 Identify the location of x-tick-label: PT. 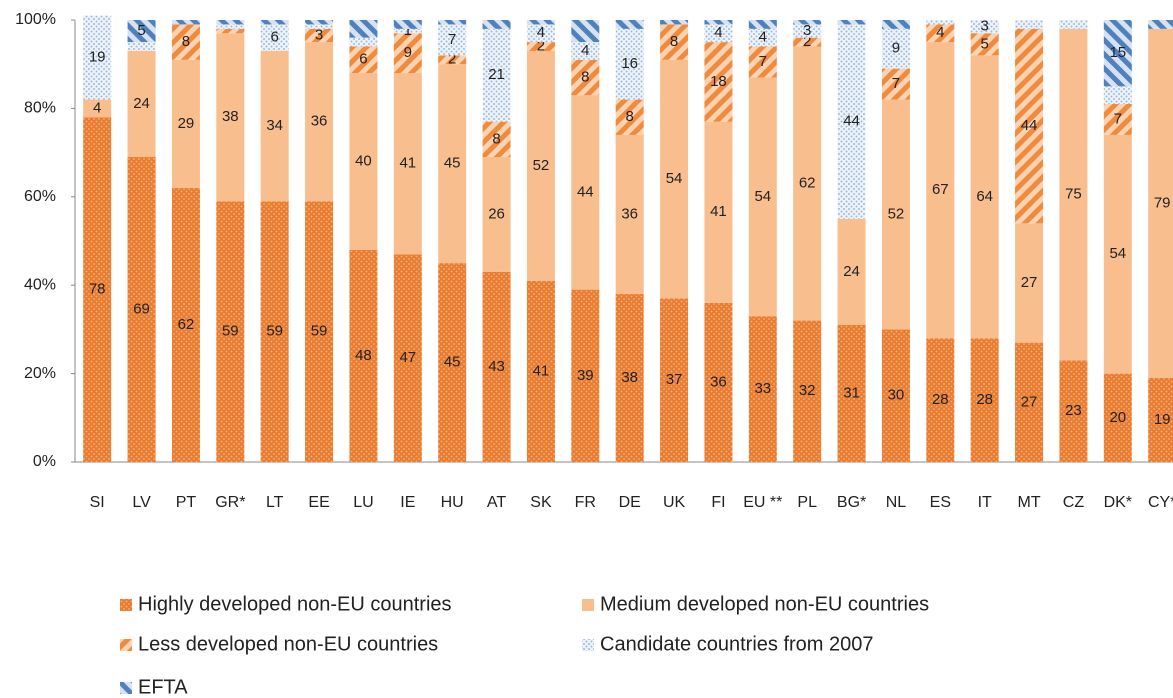
(186, 502).